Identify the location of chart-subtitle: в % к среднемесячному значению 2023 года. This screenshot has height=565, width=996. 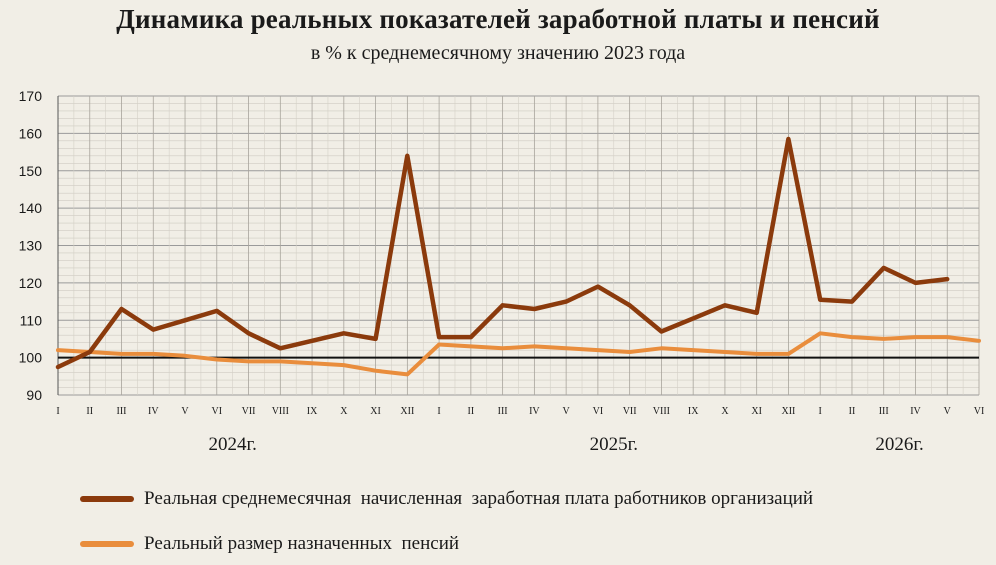
(498, 53).